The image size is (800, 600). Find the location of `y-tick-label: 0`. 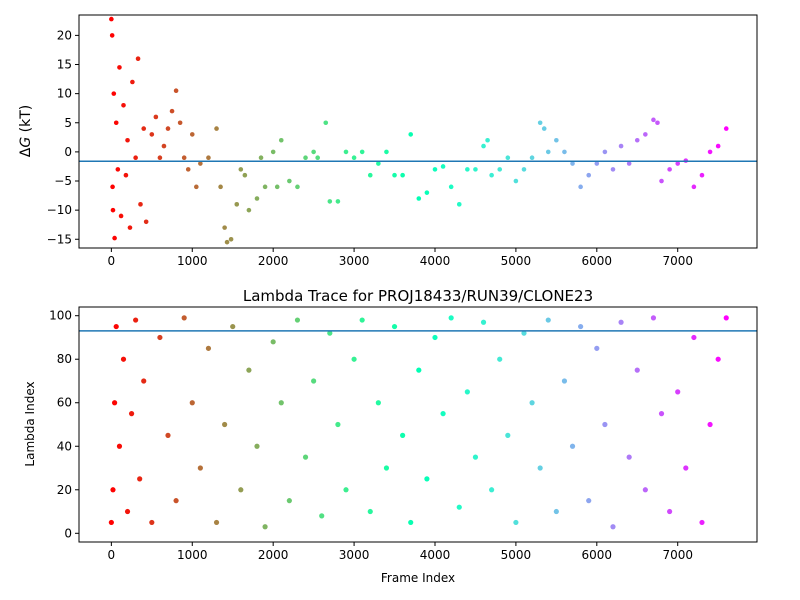

y-tick-label: 0 is located at coordinates (68, 533).